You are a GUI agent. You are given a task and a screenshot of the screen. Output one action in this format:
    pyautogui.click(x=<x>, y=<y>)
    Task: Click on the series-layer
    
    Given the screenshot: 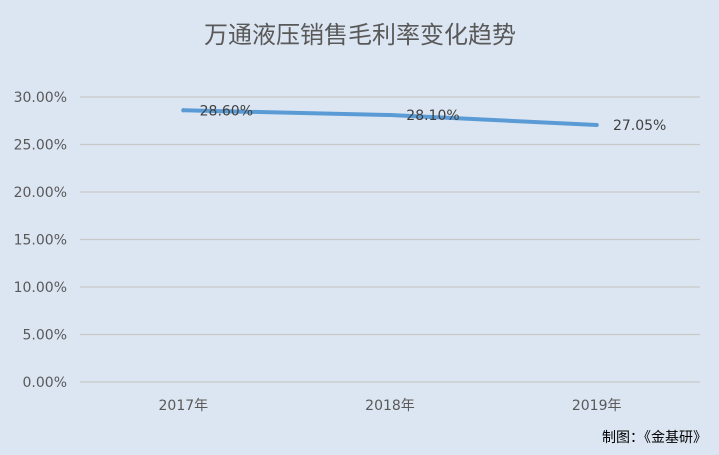 What is the action you would take?
    pyautogui.click(x=390, y=118)
    